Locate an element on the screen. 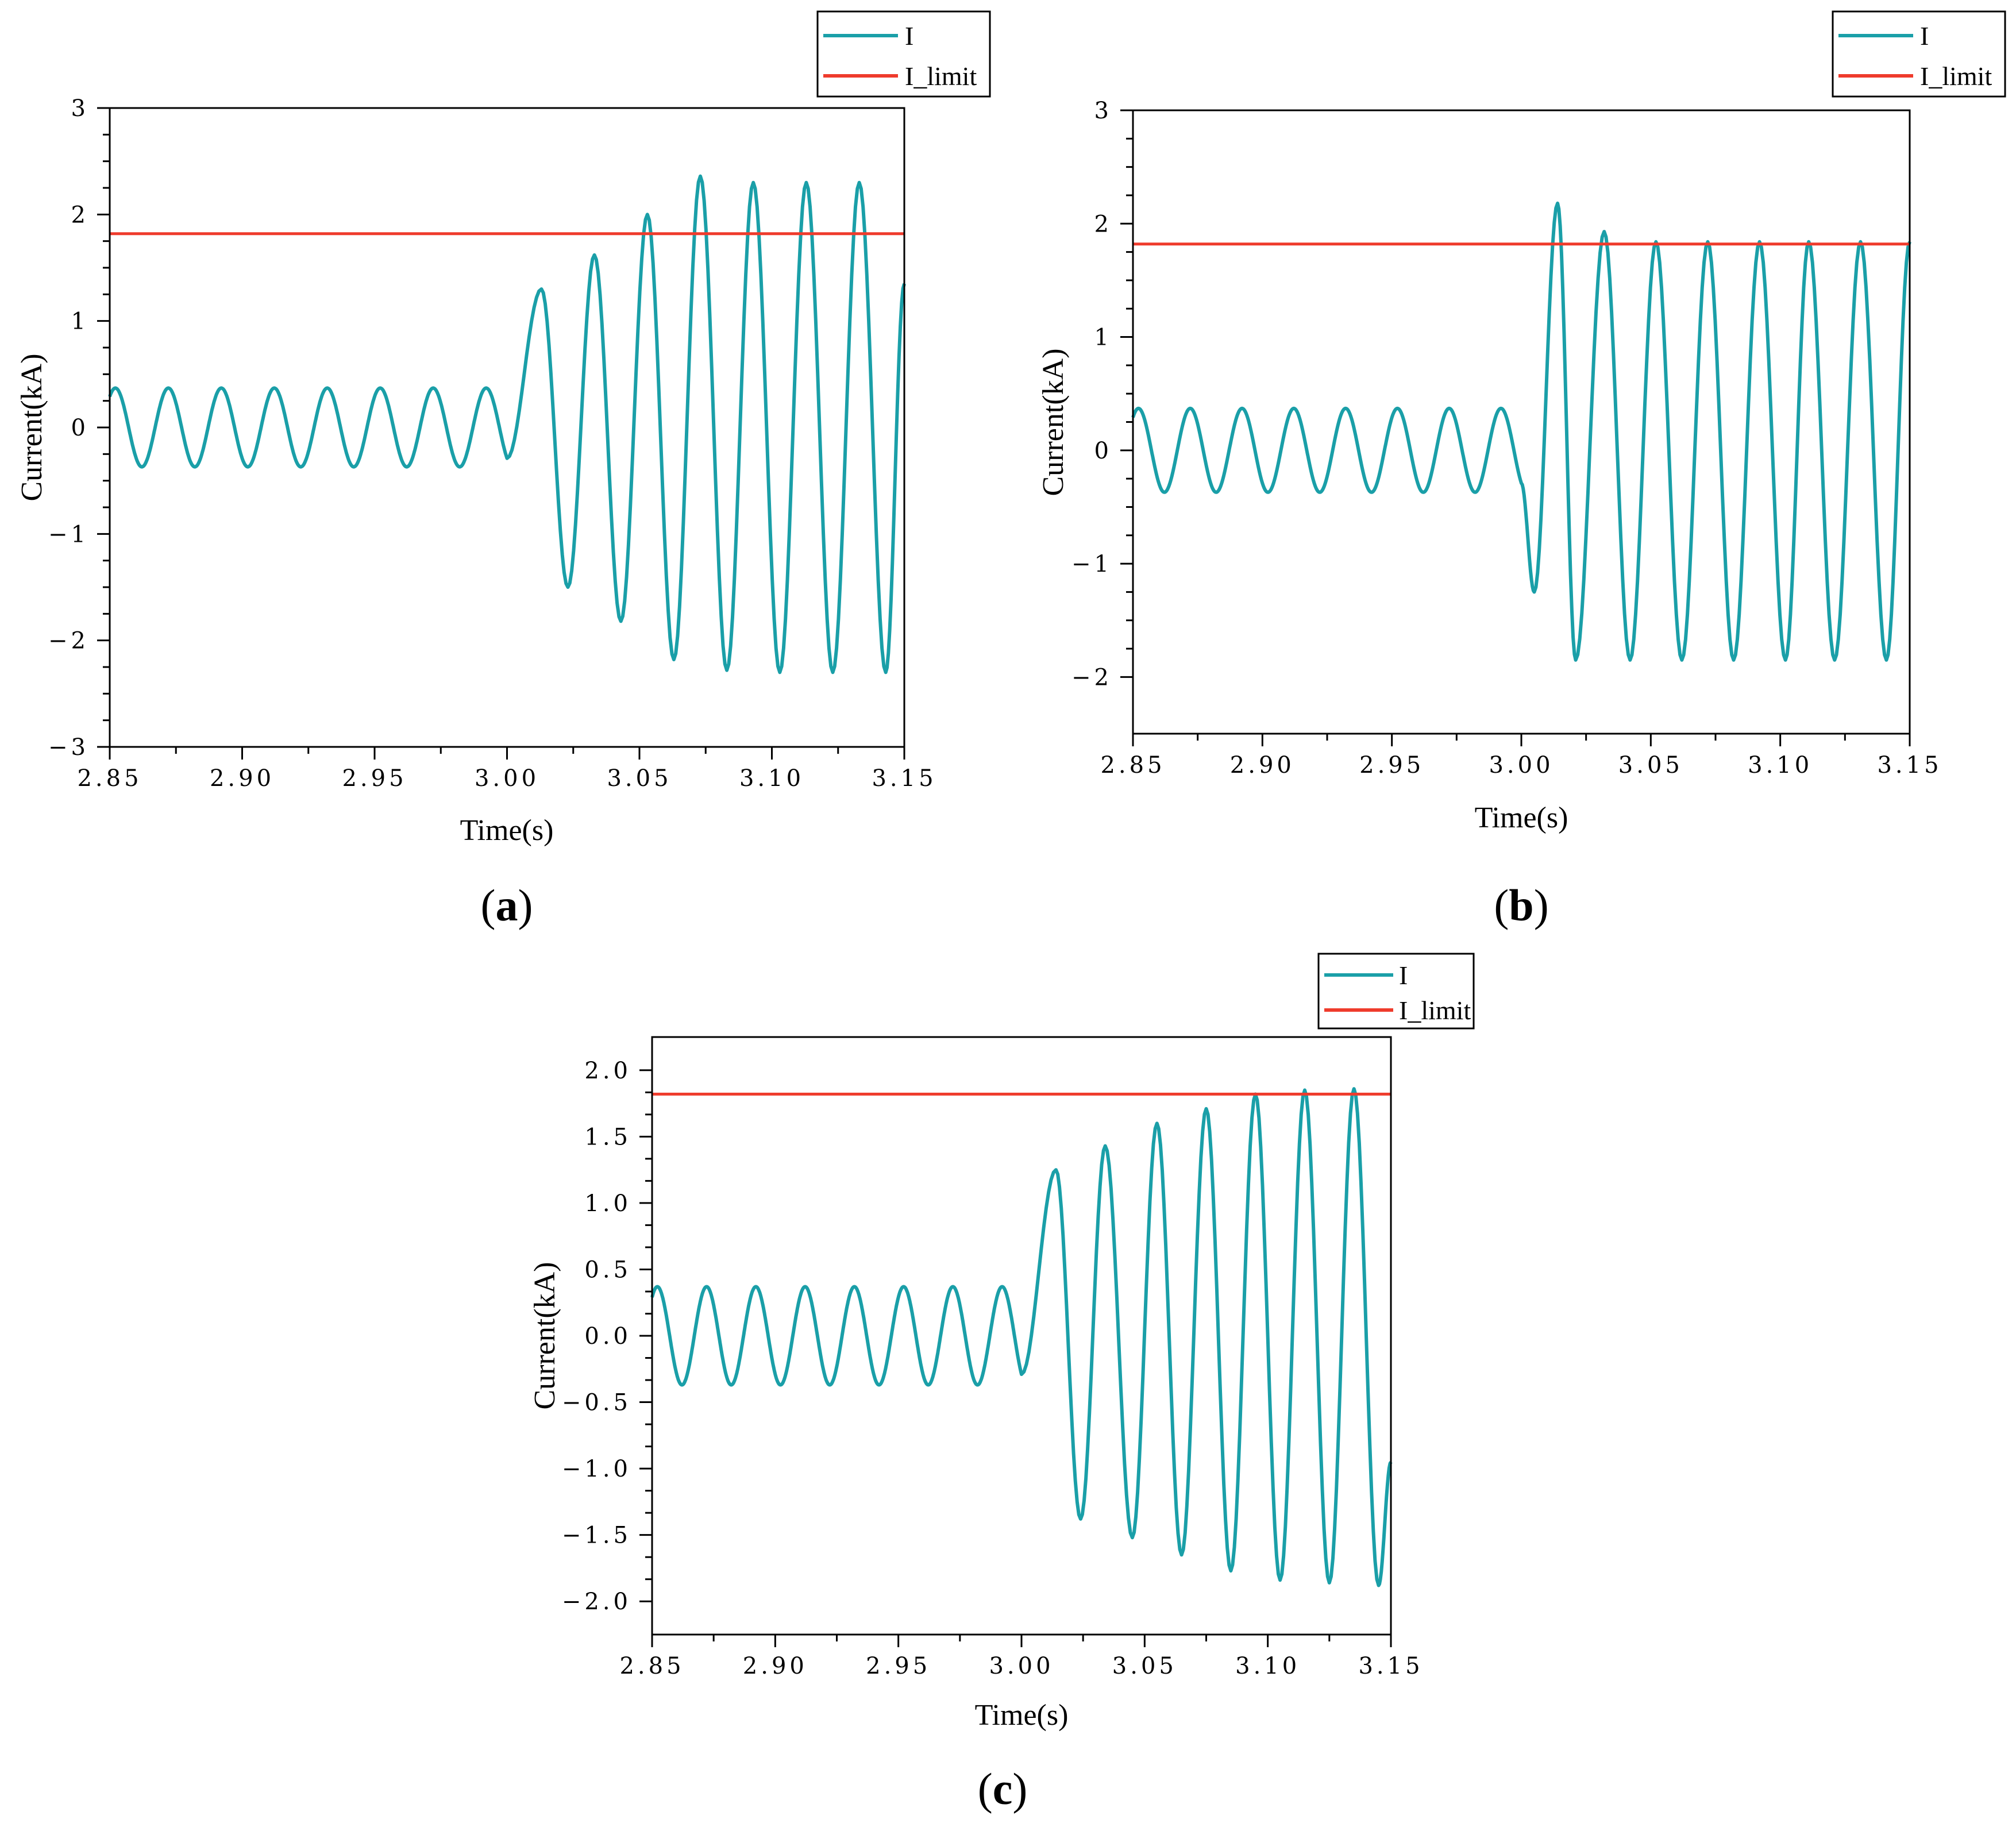 Image resolution: width=2016 pixels, height=1823 pixels. y-tick-label: 0.5 is located at coordinates (607, 1270).